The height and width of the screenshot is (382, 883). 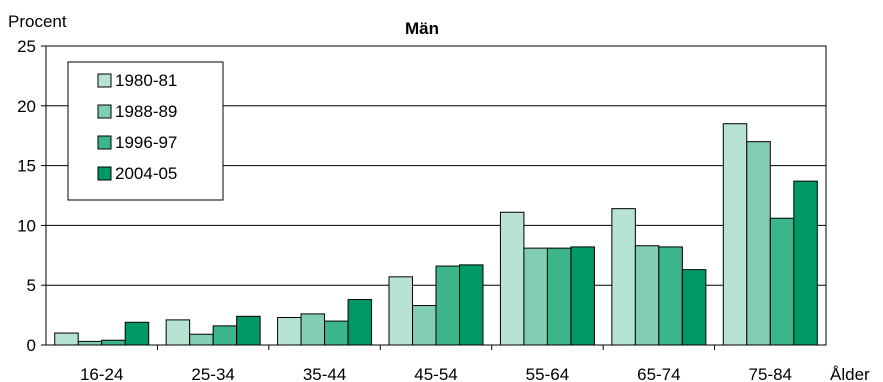 What do you see at coordinates (146, 173) in the screenshot?
I see `legend-label: 2004-05` at bounding box center [146, 173].